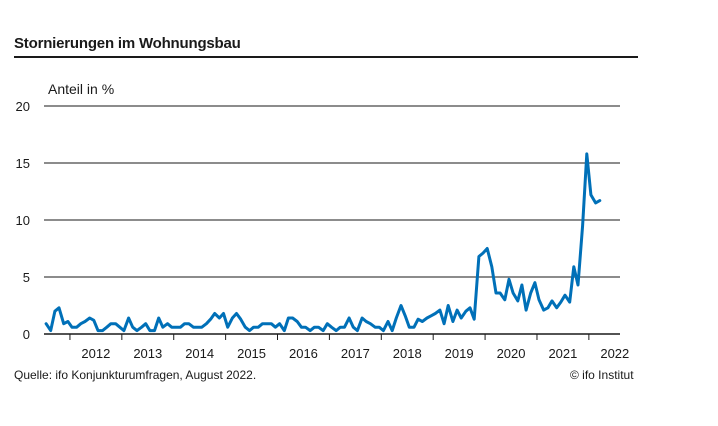  Describe the element at coordinates (147, 353) in the screenshot. I see `x-tick-label: 2013` at that location.